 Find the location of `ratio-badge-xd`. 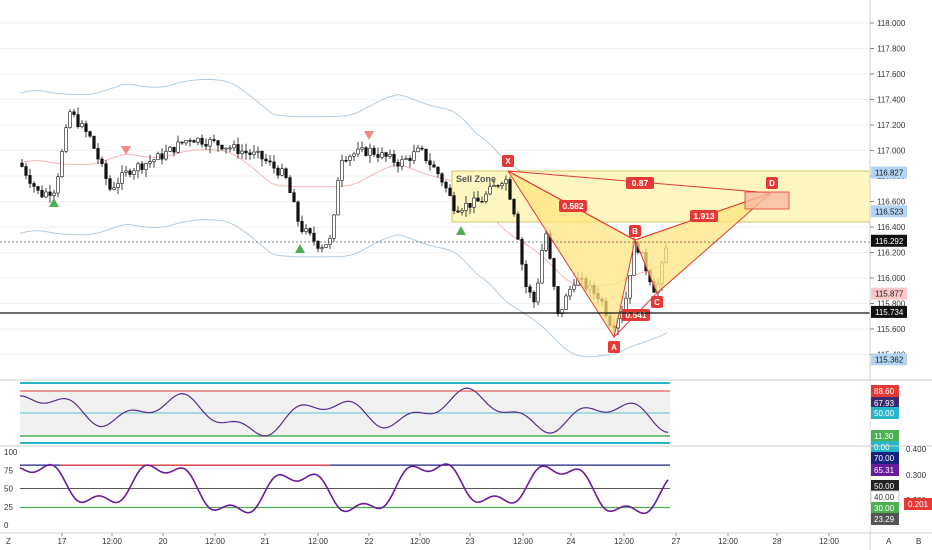

ratio-badge-xd is located at coordinates (640, 183).